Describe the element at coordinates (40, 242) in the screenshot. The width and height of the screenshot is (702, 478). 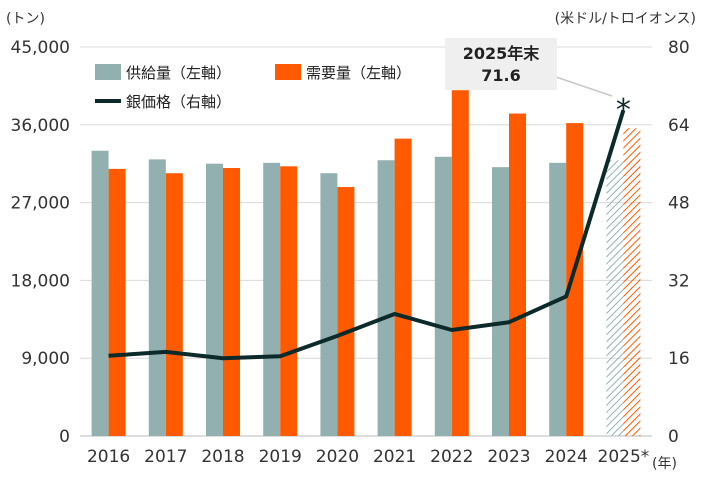
I see `left-axis-ticks: 0 9,000 18,000 27,000 36,000 45,000` at that location.